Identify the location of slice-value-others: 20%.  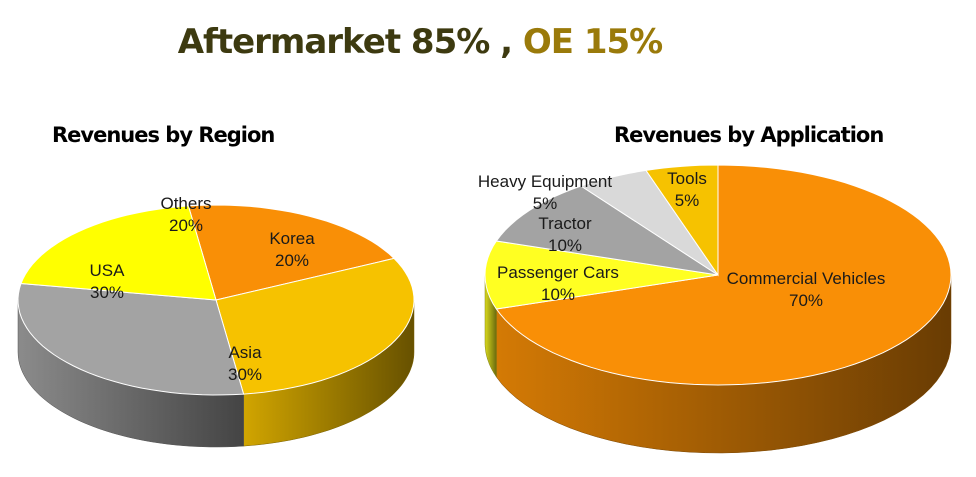
(186, 225).